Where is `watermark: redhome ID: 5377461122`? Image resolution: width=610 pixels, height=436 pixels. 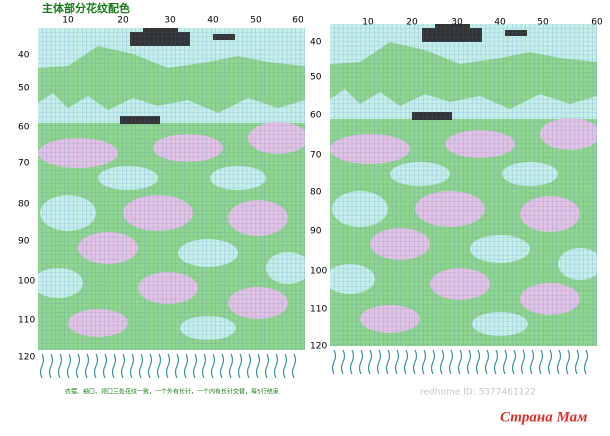 watermark: redhome ID: 5377461122 is located at coordinates (478, 393).